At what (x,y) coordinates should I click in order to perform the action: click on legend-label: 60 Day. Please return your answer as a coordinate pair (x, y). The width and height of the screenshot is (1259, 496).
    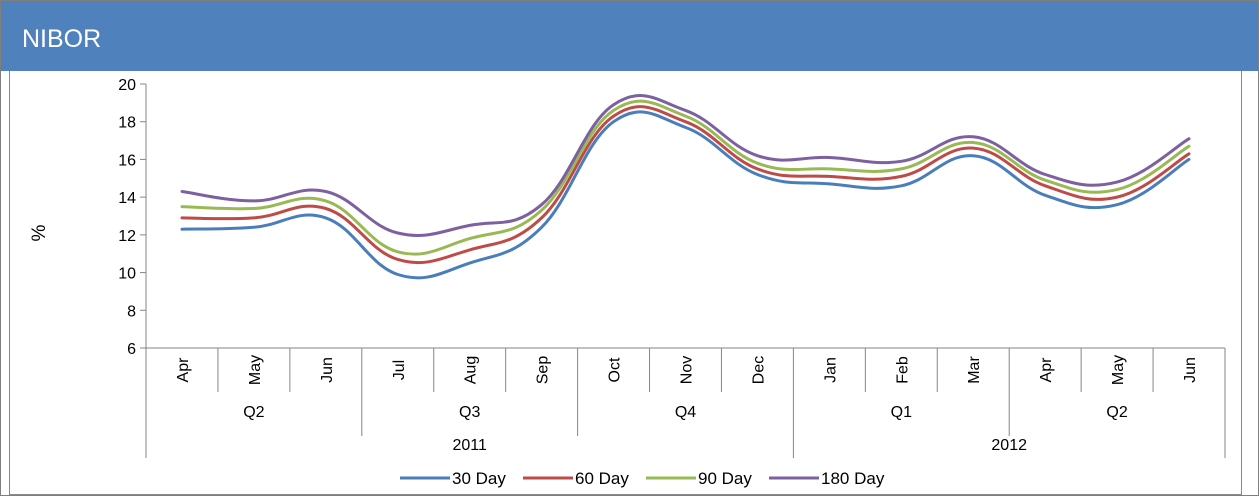
    Looking at the image, I should click on (602, 478).